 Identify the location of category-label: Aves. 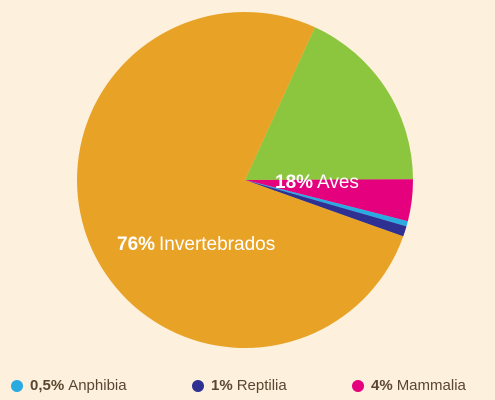
(338, 182).